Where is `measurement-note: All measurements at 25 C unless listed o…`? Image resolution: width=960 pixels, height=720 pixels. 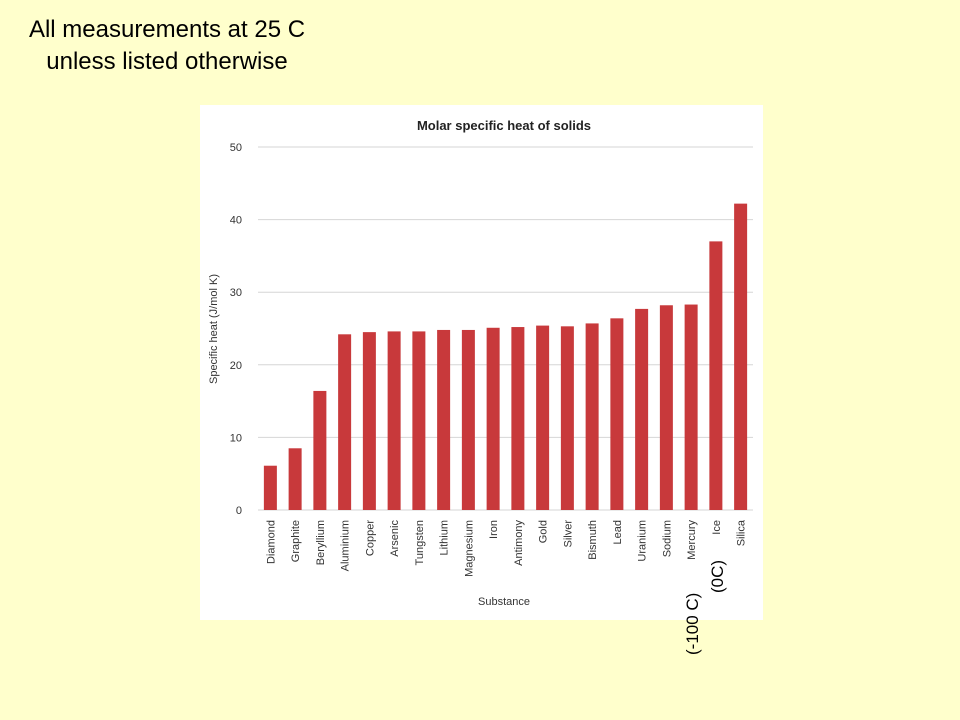
measurement-note: All measurements at 25 C unless listed o… is located at coordinates (167, 46).